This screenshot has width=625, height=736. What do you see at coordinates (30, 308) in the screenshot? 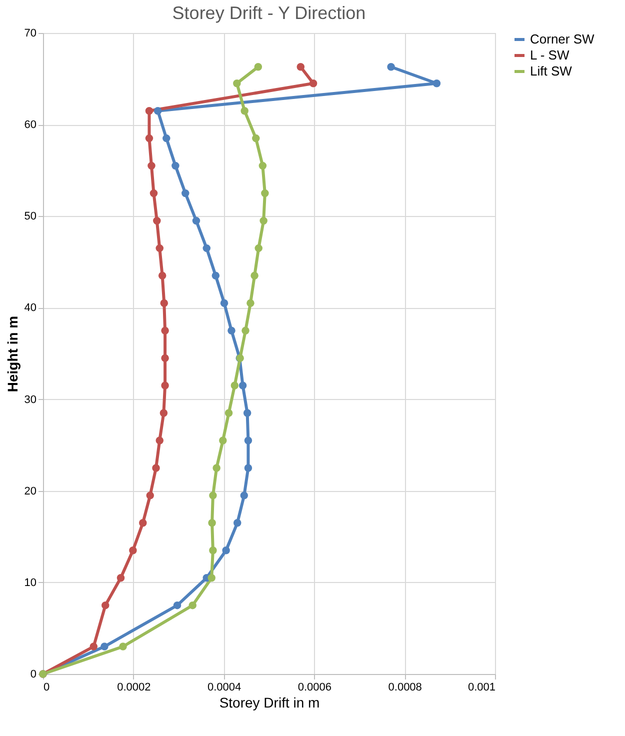
I see `y-tick-label: 40` at bounding box center [30, 308].